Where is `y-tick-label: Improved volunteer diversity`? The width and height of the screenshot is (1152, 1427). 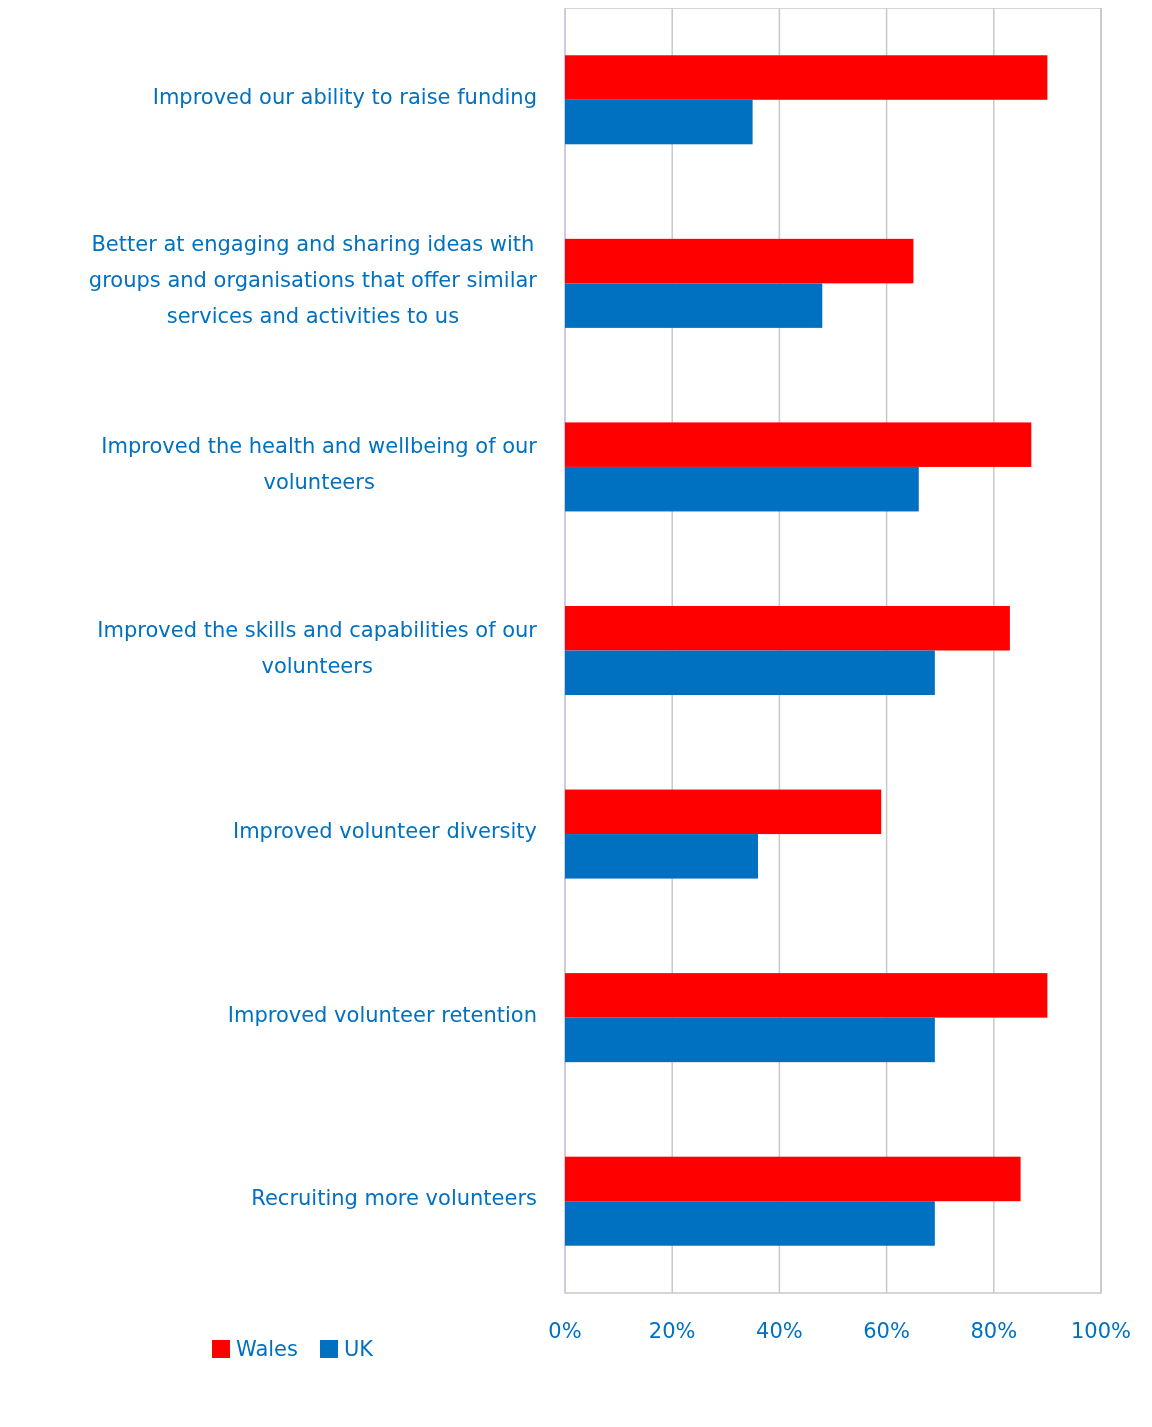
y-tick-label: Improved volunteer diversity is located at coordinates (385, 831).